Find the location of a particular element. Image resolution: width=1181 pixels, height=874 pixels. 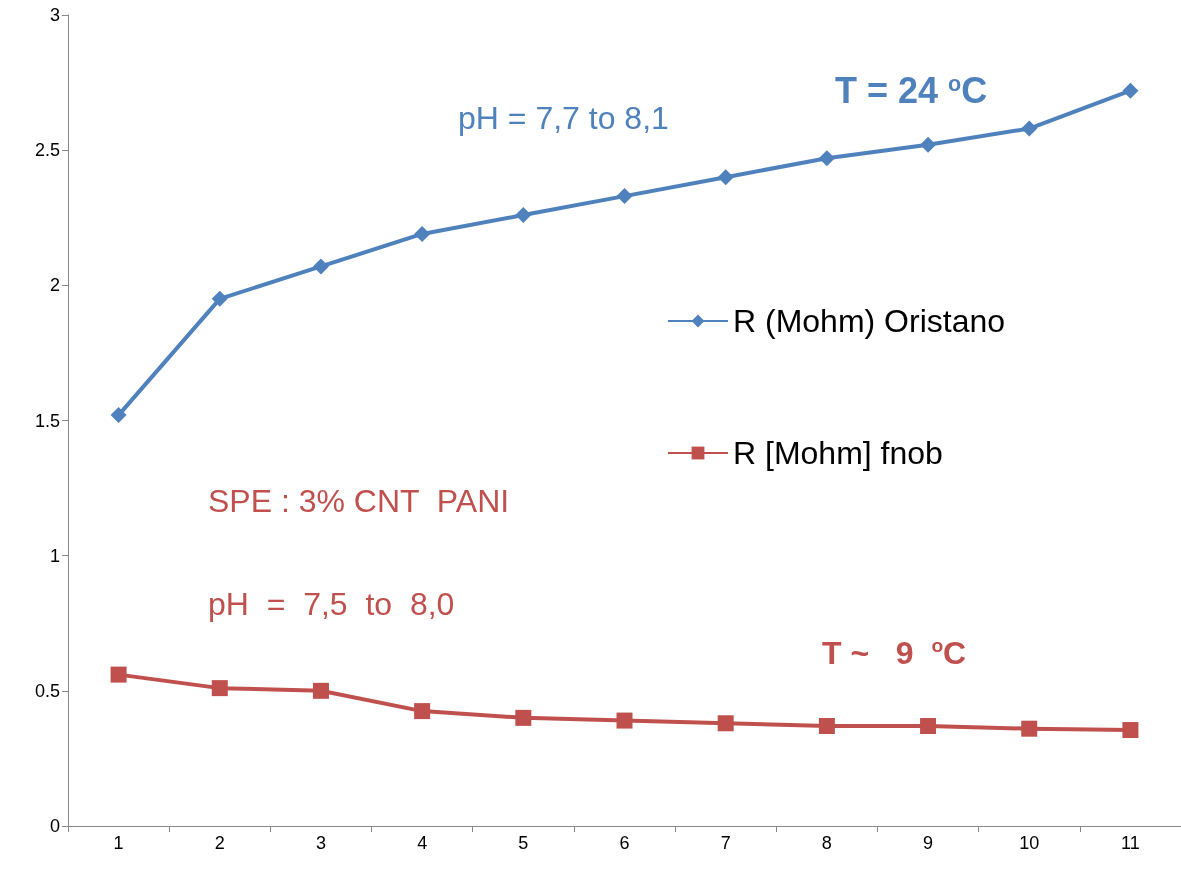

legend-label: R (Mohm) Oristano is located at coordinates (869, 321).